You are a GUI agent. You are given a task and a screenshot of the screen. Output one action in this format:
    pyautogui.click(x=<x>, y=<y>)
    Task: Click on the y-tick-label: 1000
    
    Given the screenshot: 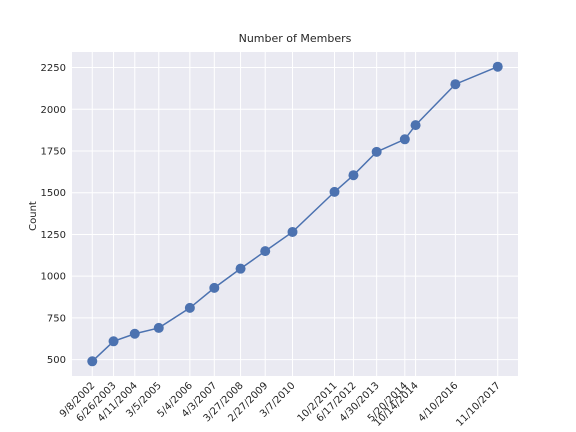 What is the action you would take?
    pyautogui.click(x=53, y=277)
    